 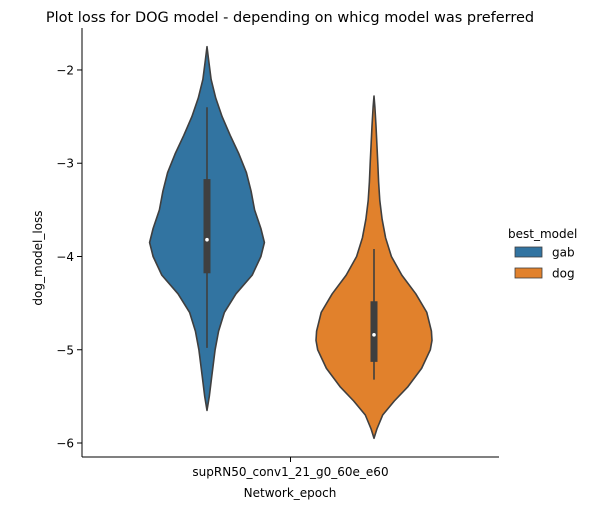 I want to click on legend-swatch-gab, so click(x=528, y=252).